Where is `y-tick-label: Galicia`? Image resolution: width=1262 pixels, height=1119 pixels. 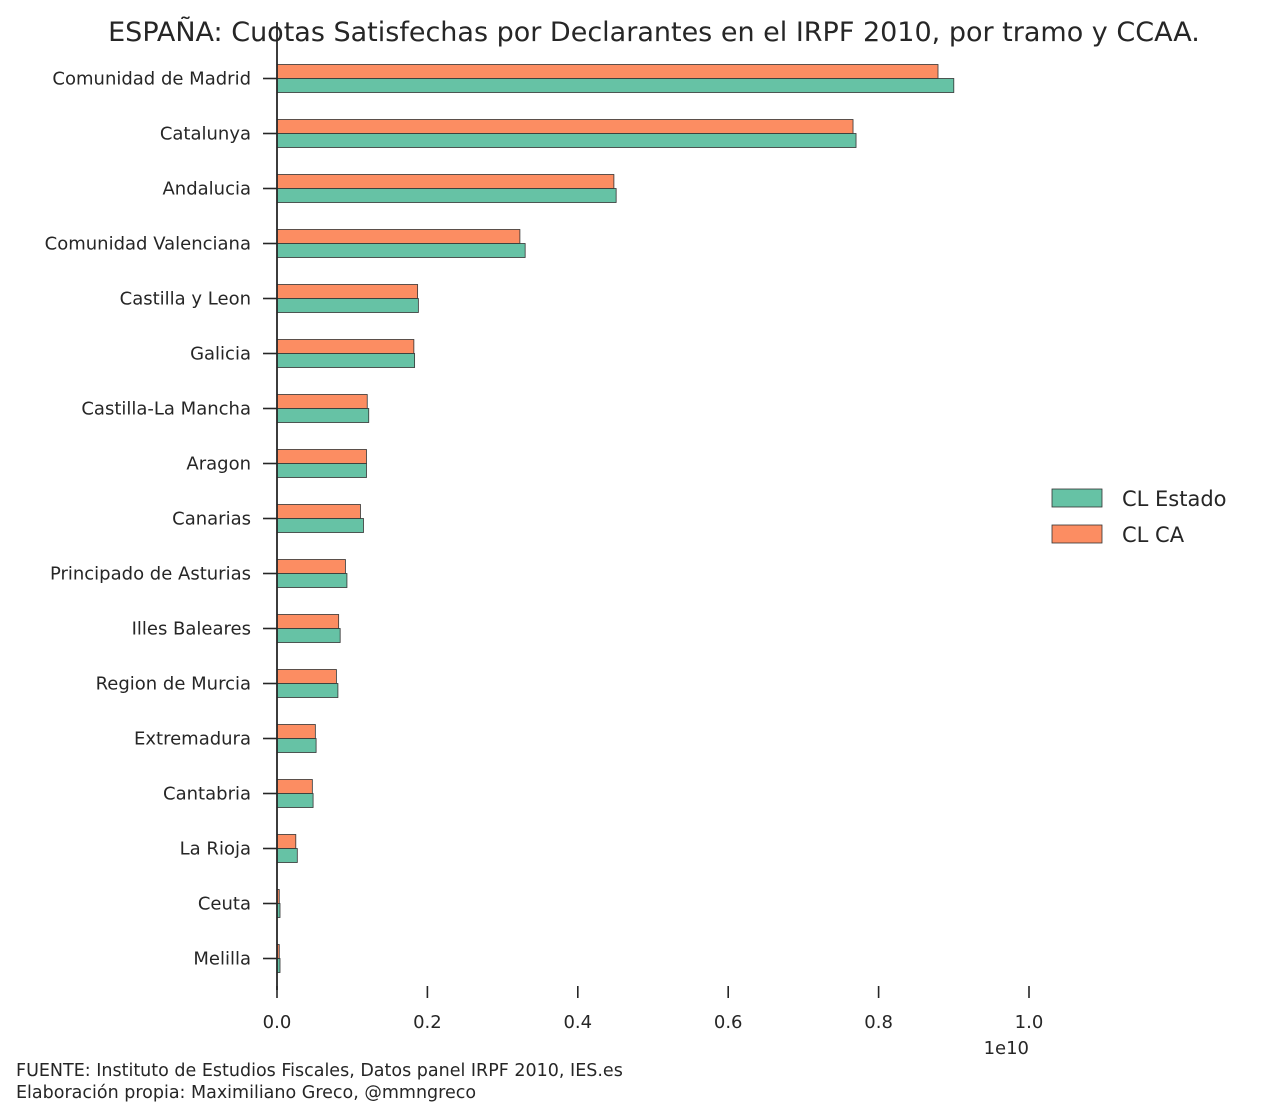
y-tick-label: Galicia is located at coordinates (220, 354).